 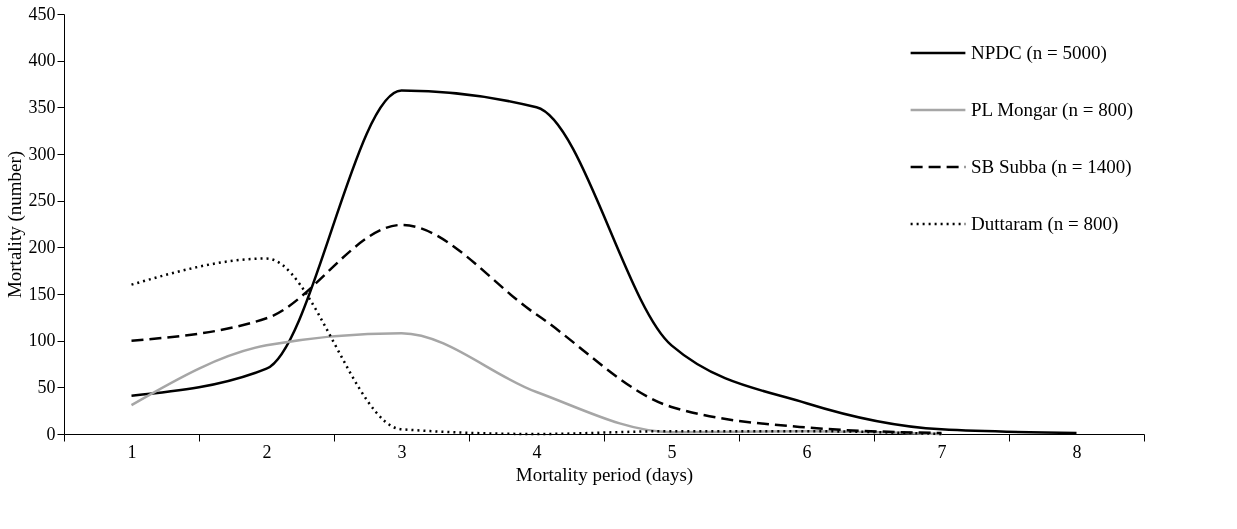 I want to click on x-tick-label: 5, so click(x=672, y=451).